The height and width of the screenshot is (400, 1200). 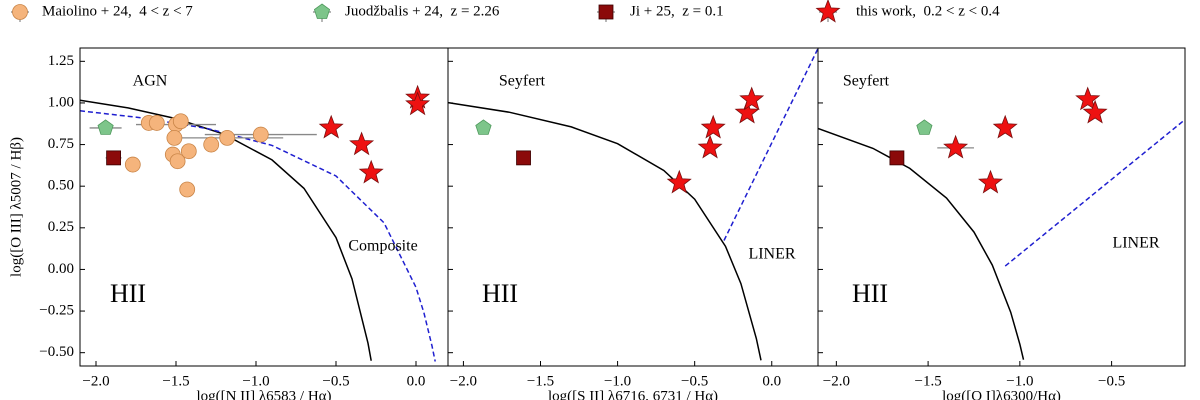 What do you see at coordinates (61, 269) in the screenshot?
I see `y-tick-label: 0.00` at bounding box center [61, 269].